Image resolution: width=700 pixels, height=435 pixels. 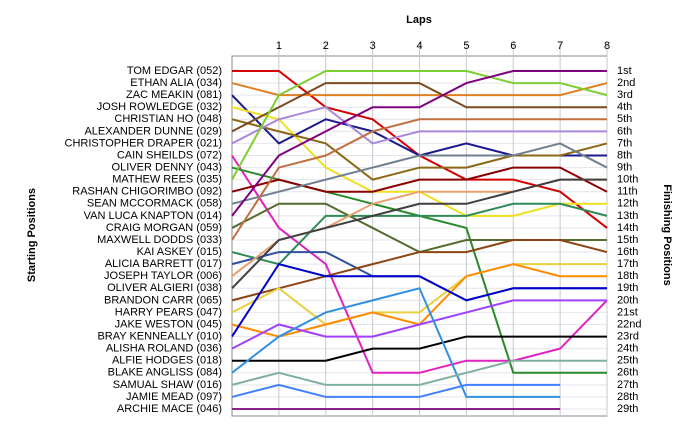 I want to click on series-name: OLIVER DENNY (043), so click(x=167, y=167).